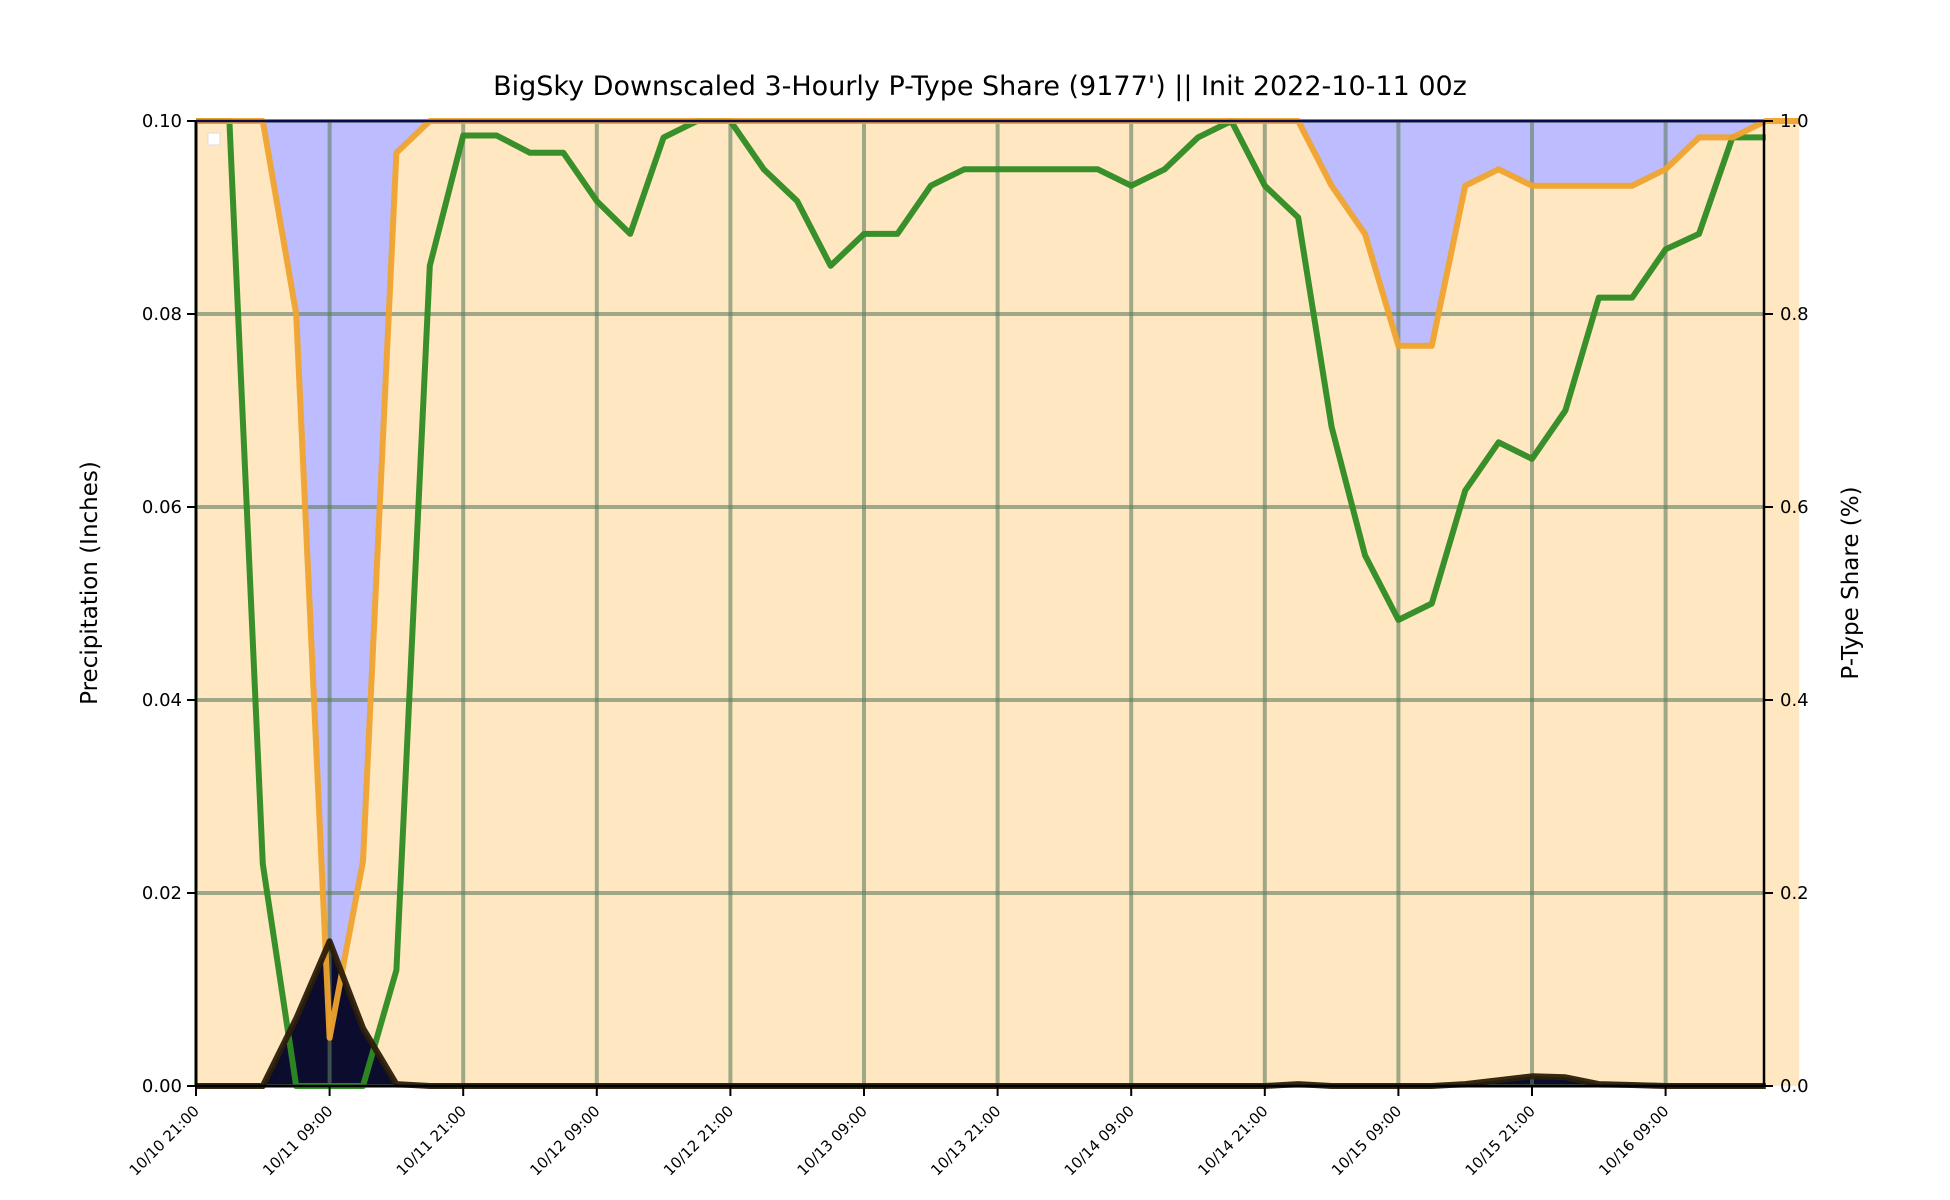 This screenshot has width=1950, height=1200. Describe the element at coordinates (431, 1140) in the screenshot. I see `x-tick-label: 10/11 21:00` at that location.